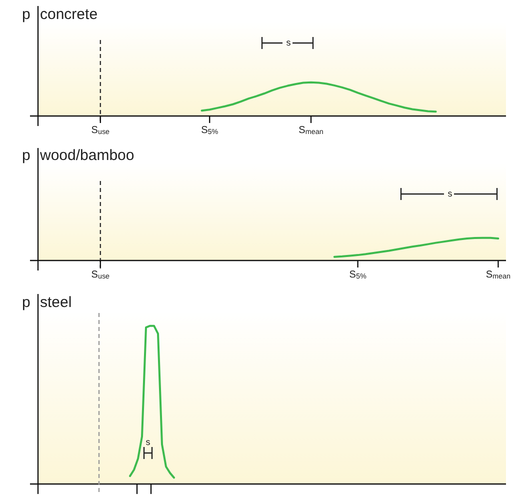 This screenshot has height=495, width=523. I want to click on annotation: s, so click(148, 442).